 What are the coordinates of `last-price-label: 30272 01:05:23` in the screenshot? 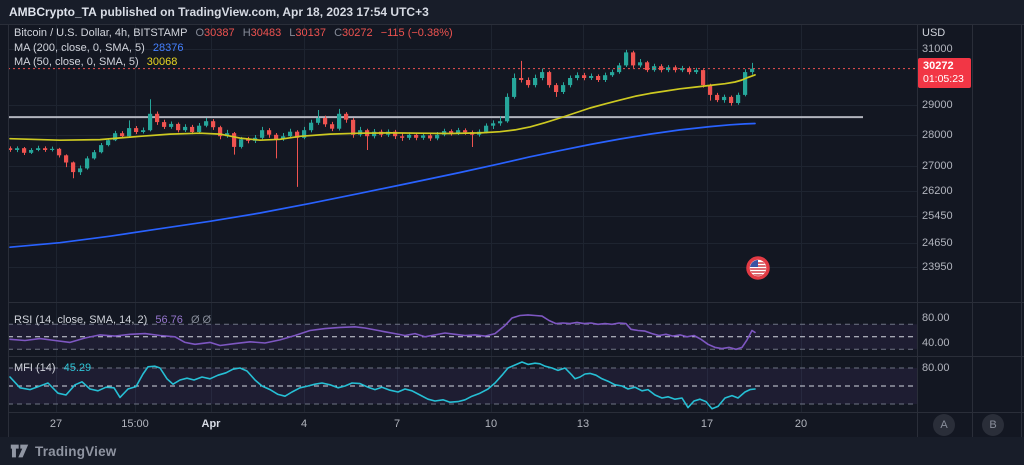 It's located at (944, 73).